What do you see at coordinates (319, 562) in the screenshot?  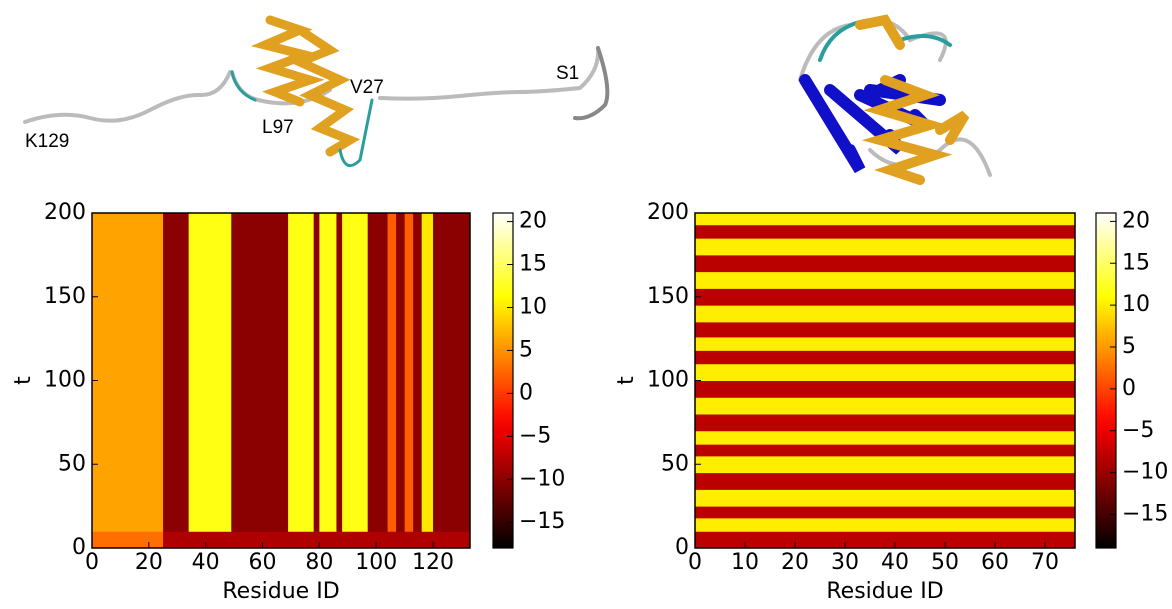 I see `x-tick-label: 80` at bounding box center [319, 562].